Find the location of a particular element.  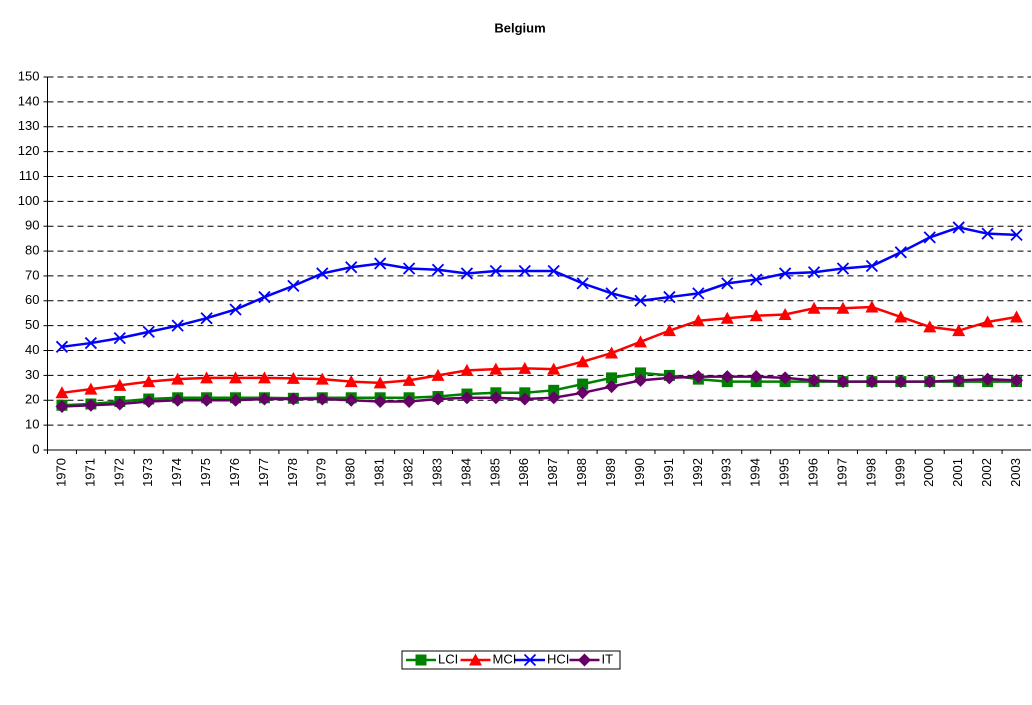

legend-label: HCI is located at coordinates (558, 658).